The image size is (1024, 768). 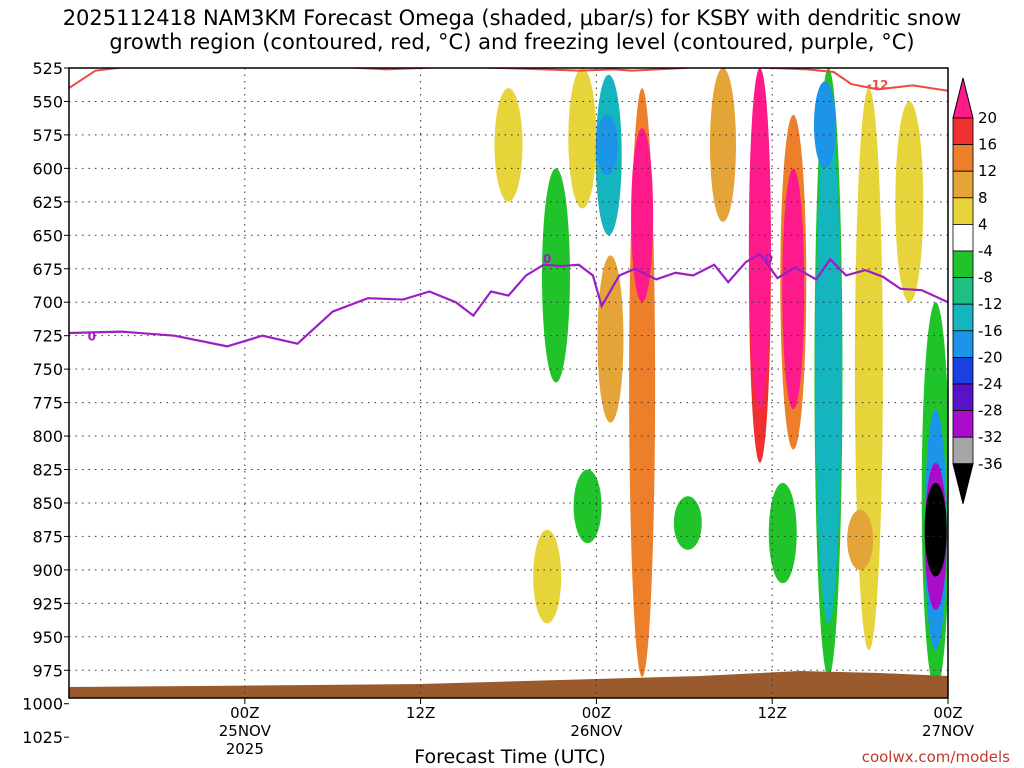 I want to click on colorbar-bottom-arrow, so click(x=963, y=483).